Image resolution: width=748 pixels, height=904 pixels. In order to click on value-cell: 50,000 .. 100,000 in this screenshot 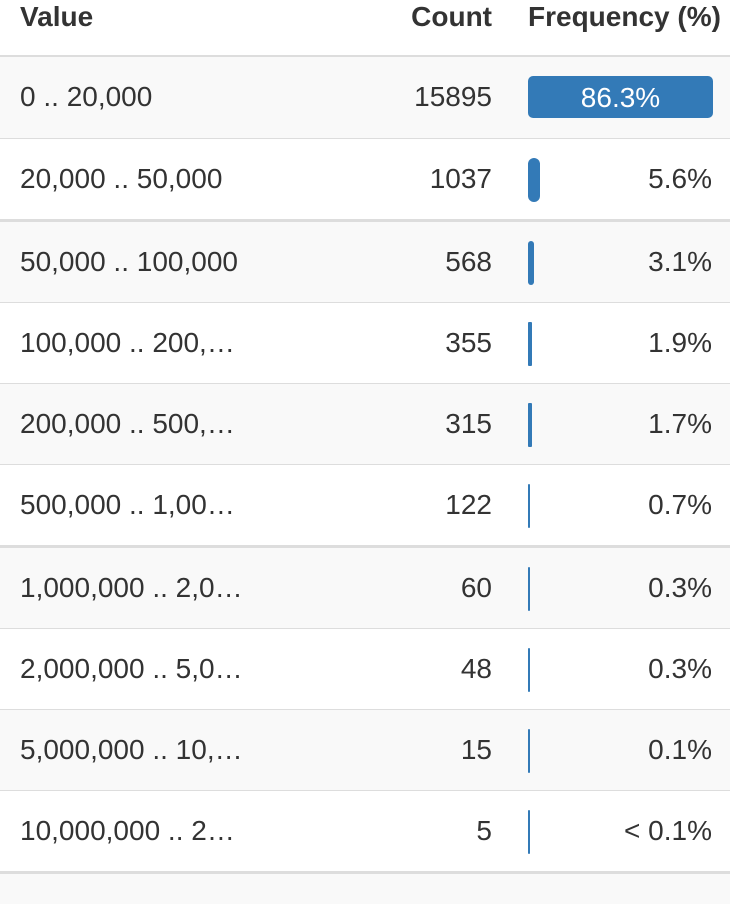, I will do `click(129, 261)`.